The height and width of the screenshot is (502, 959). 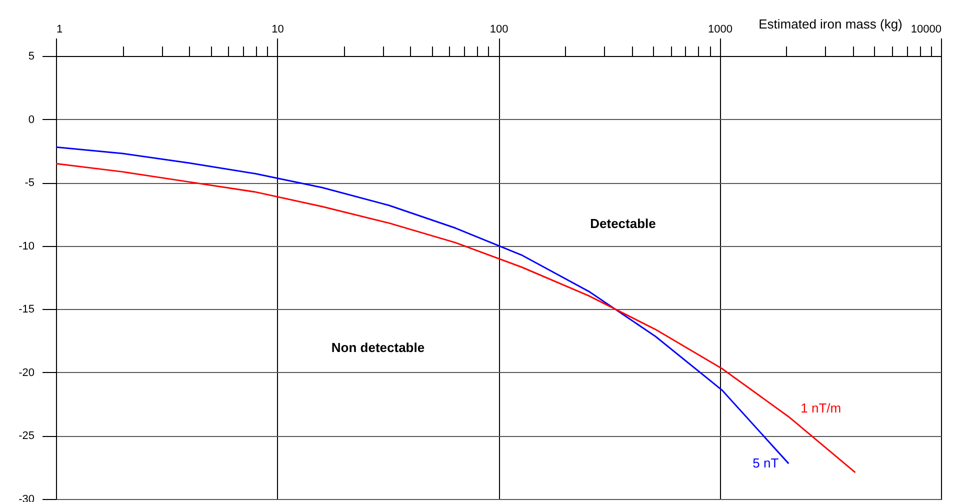 I want to click on annotation: Detectable, so click(x=623, y=223).